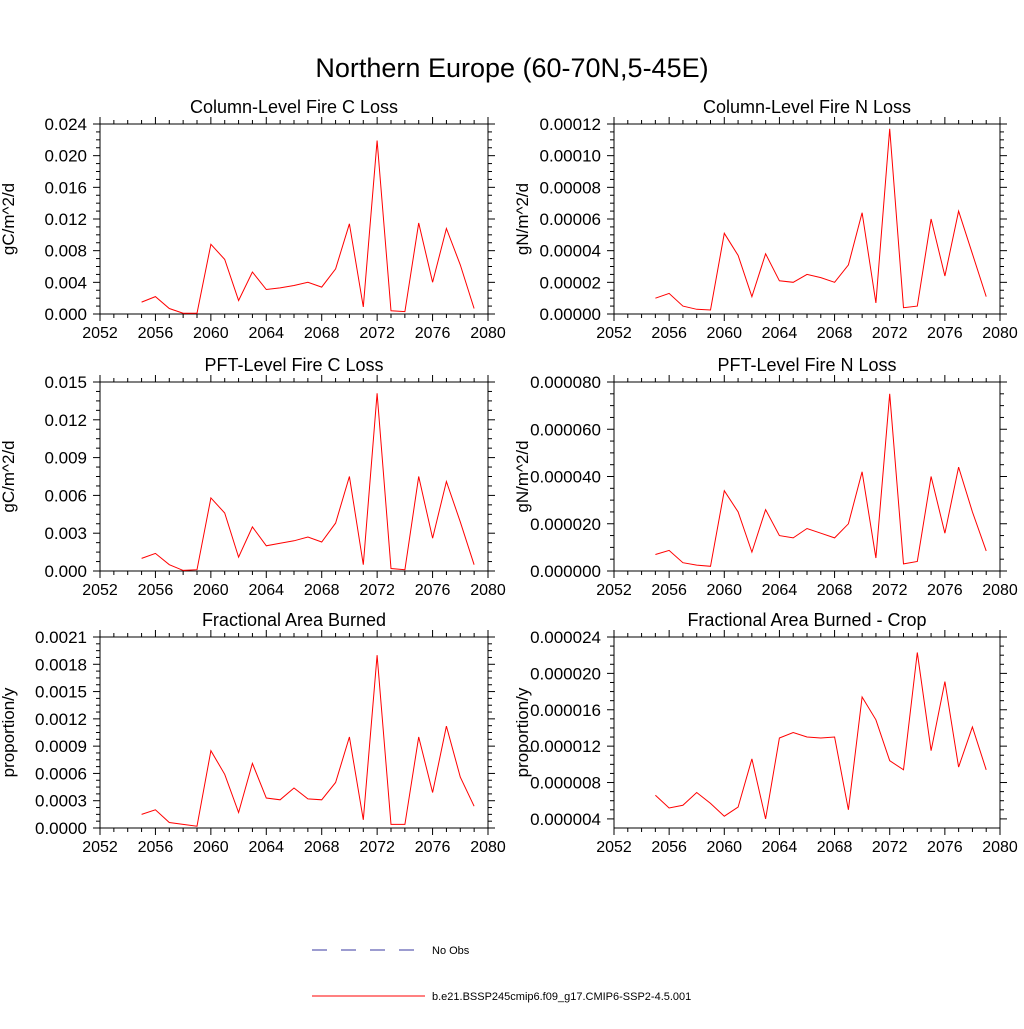 The width and height of the screenshot is (1024, 1029). What do you see at coordinates (65, 533) in the screenshot?
I see `y-tick-label: 0.003` at bounding box center [65, 533].